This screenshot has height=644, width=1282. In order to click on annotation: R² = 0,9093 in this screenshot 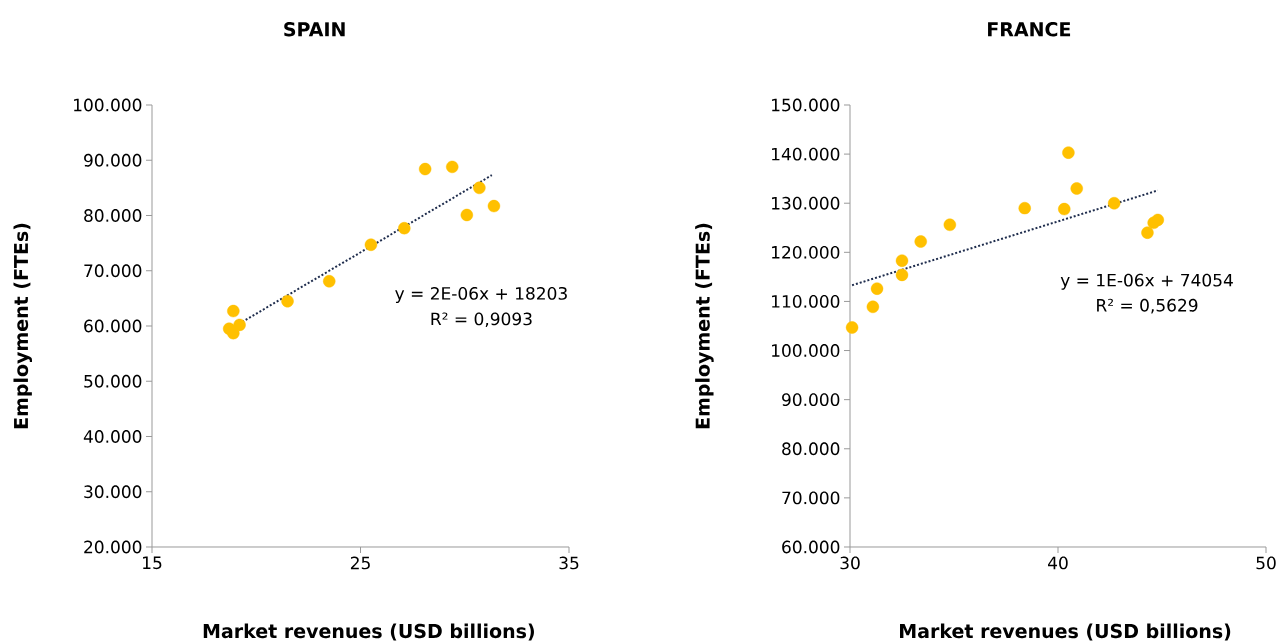, I will do `click(481, 320)`.